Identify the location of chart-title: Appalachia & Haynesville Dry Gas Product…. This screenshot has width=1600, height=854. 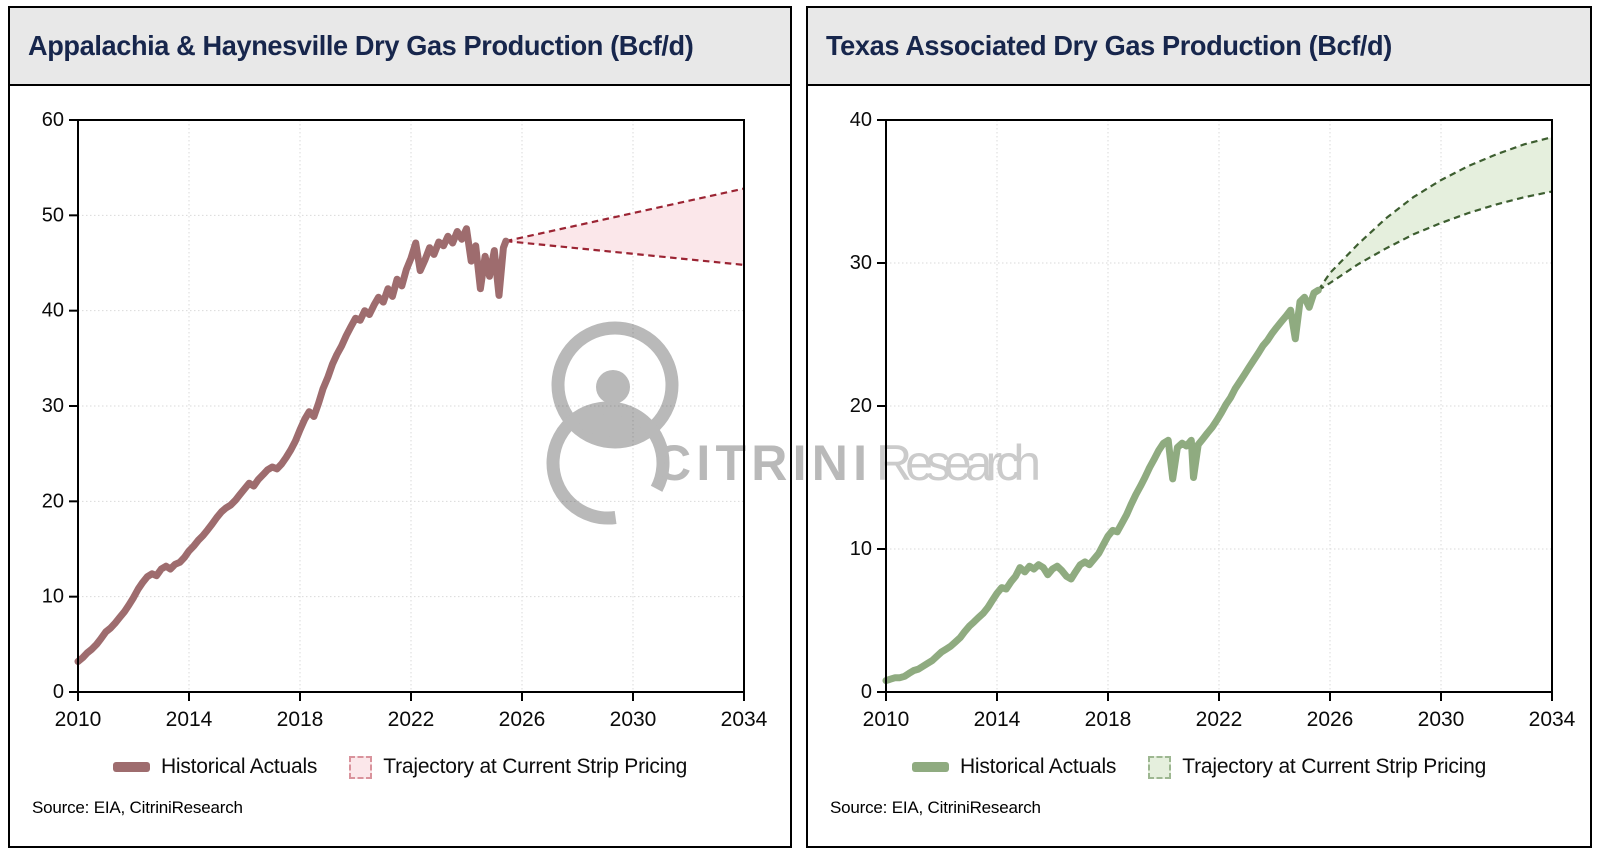
(361, 45).